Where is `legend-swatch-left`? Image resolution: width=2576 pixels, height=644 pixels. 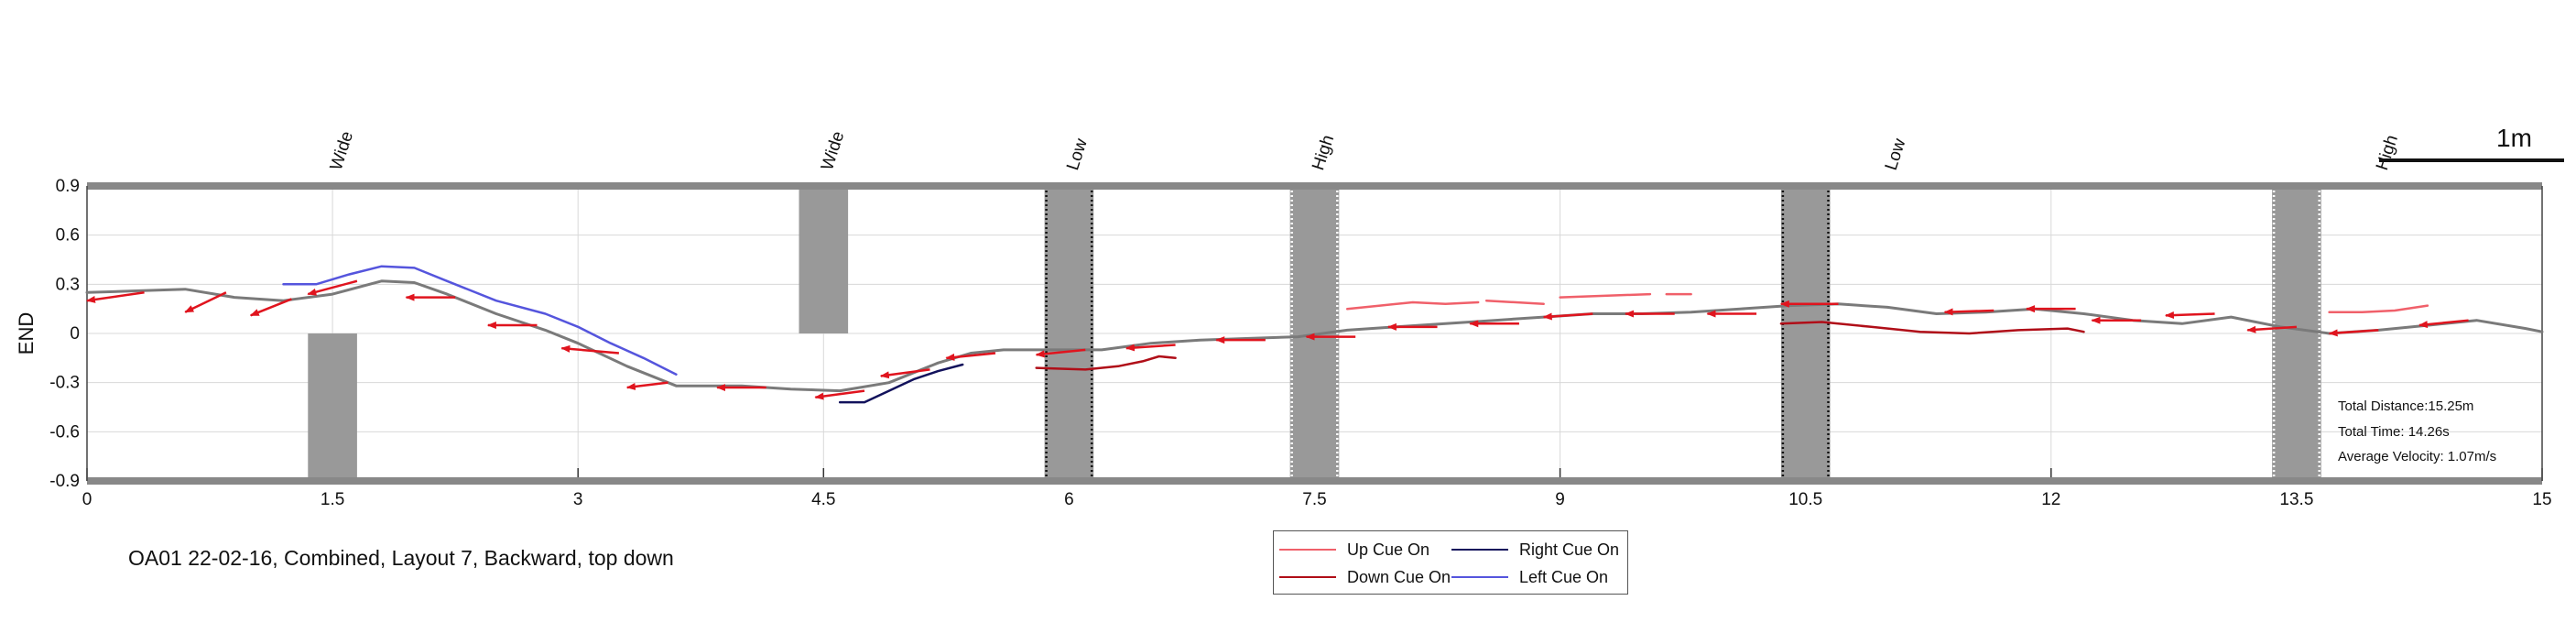 legend-swatch-left is located at coordinates (1479, 577).